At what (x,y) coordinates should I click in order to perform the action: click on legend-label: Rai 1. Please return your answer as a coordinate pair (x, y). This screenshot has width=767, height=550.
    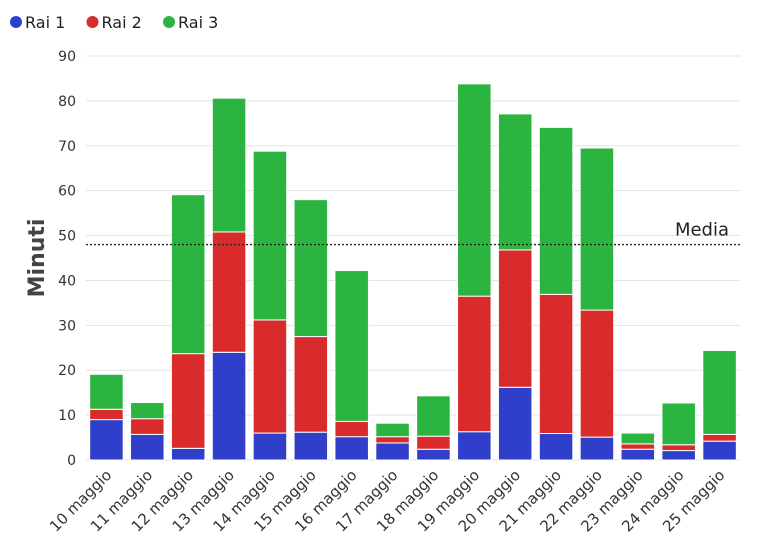
    Looking at the image, I should click on (45, 22).